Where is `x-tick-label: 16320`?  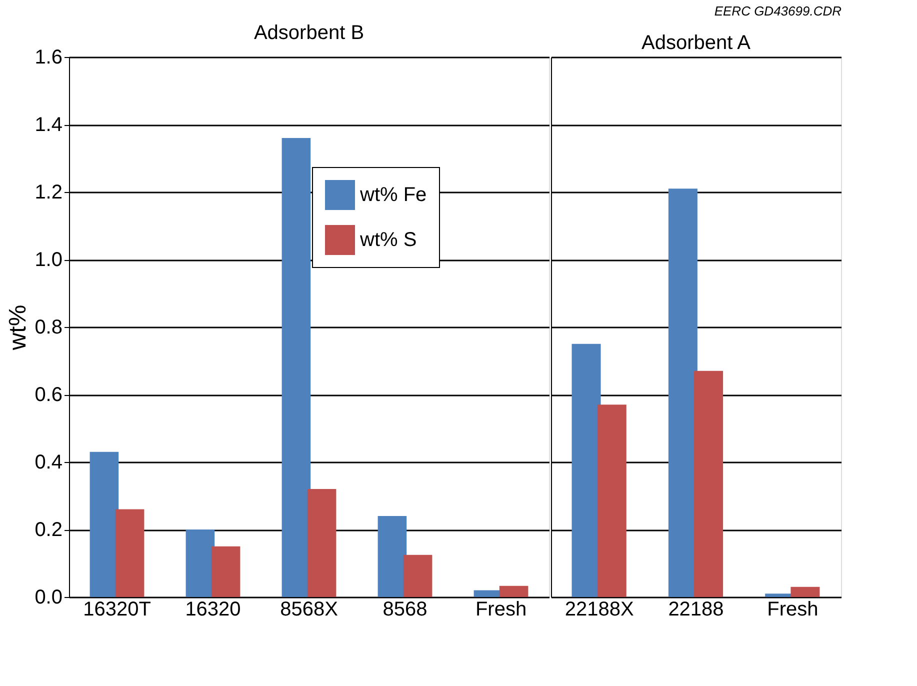
x-tick-label: 16320 is located at coordinates (213, 609).